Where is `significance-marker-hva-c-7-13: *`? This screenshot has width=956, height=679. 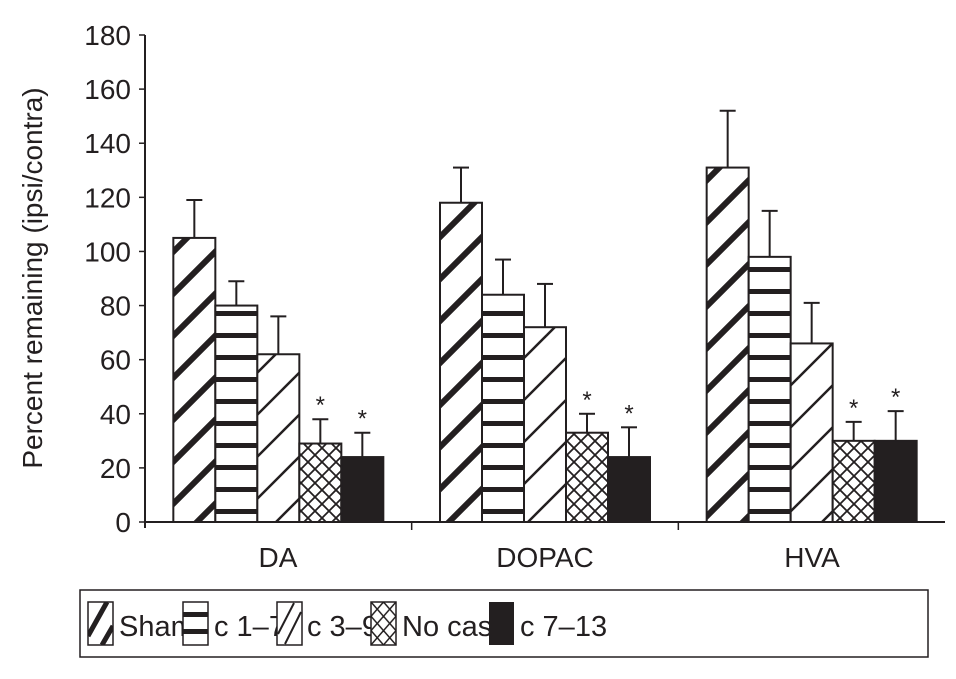
significance-marker-hva-c-7-13: * is located at coordinates (895, 397).